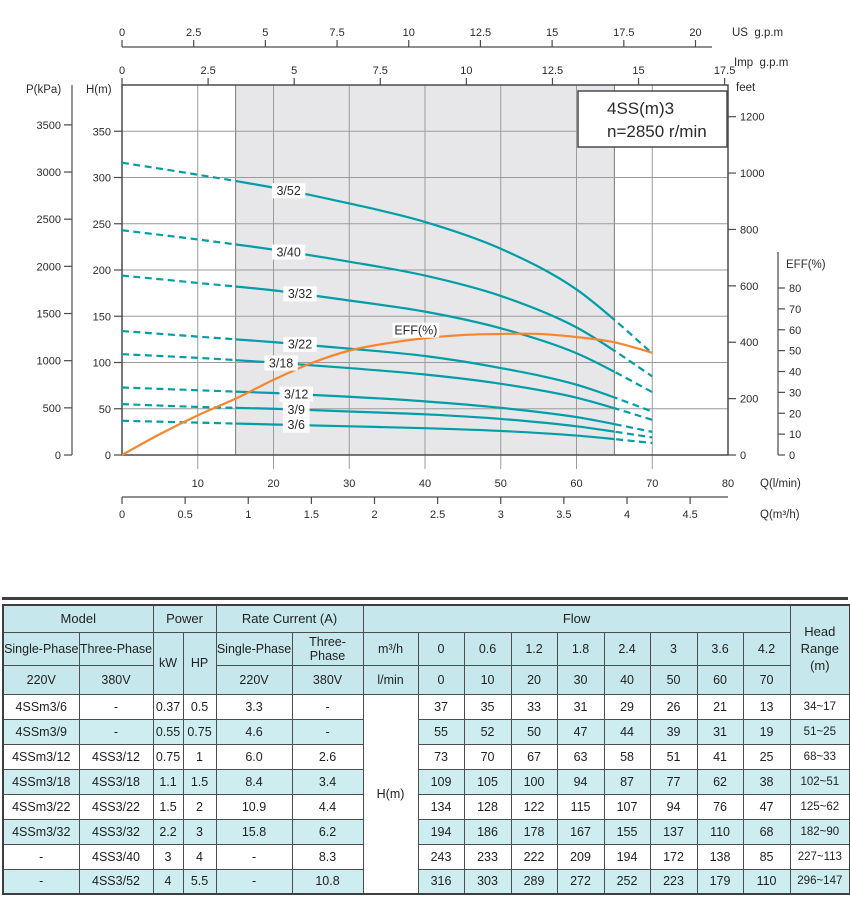 This screenshot has width=850, height=920. What do you see at coordinates (390, 679) in the screenshot?
I see `header-flow-unit-lmin: l/min` at bounding box center [390, 679].